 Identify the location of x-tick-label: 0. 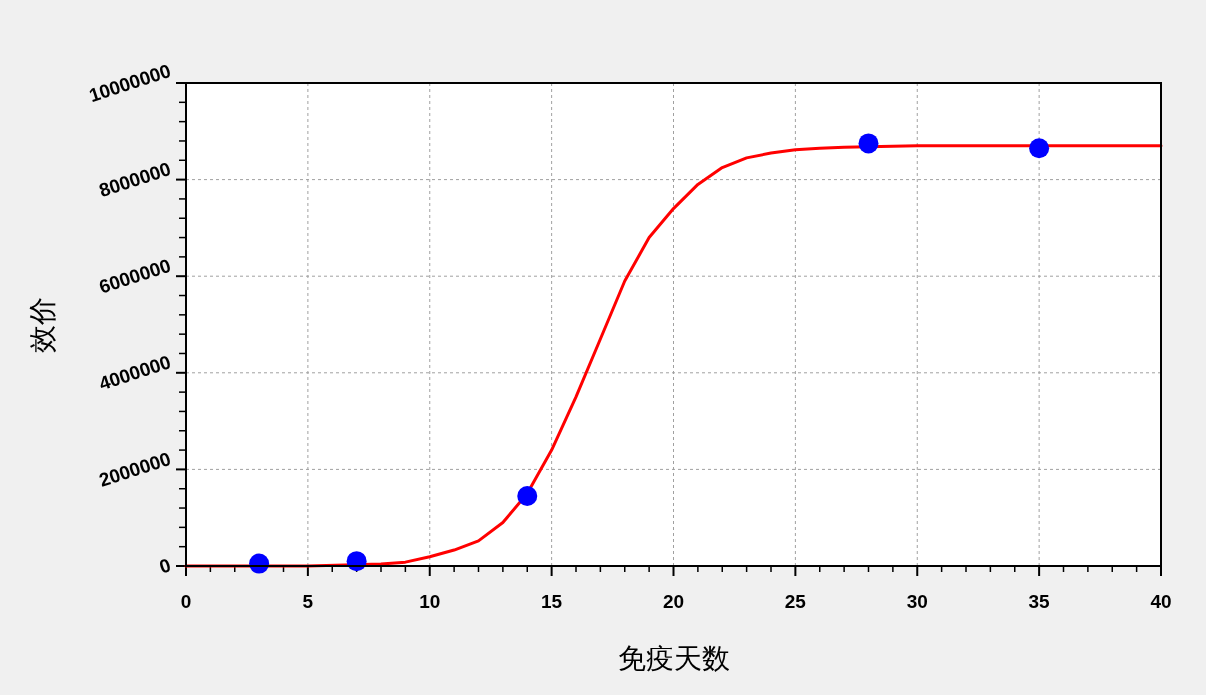
(186, 601).